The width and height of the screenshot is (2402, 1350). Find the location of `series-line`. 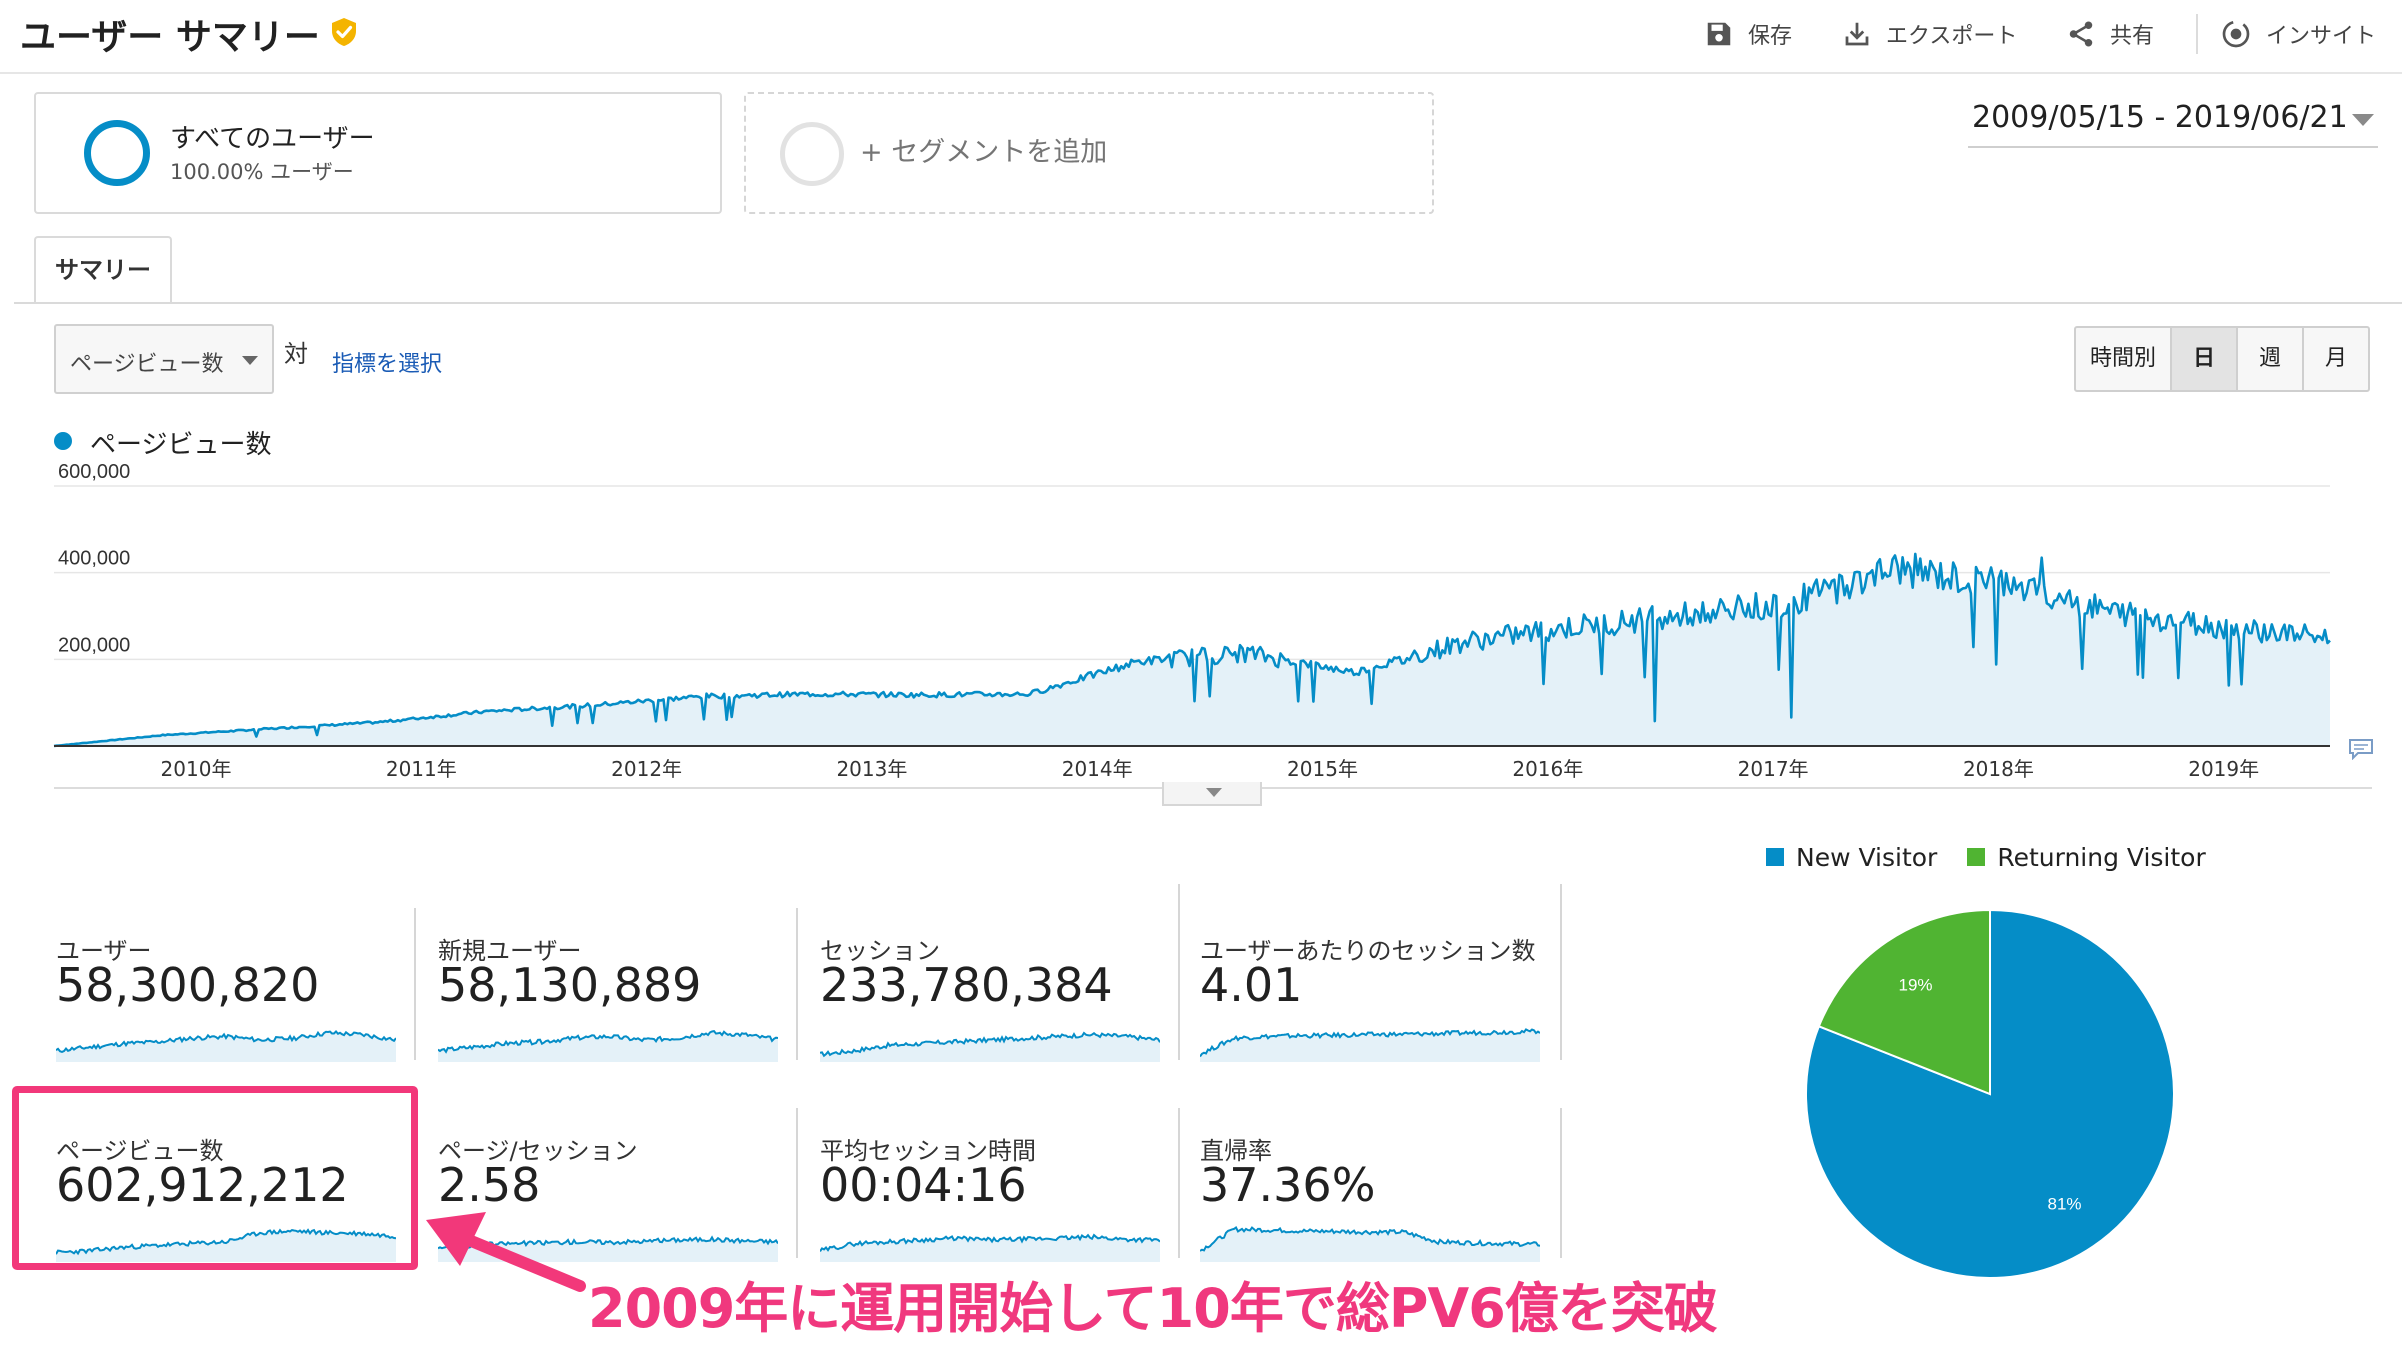

series-line is located at coordinates (1192, 650).